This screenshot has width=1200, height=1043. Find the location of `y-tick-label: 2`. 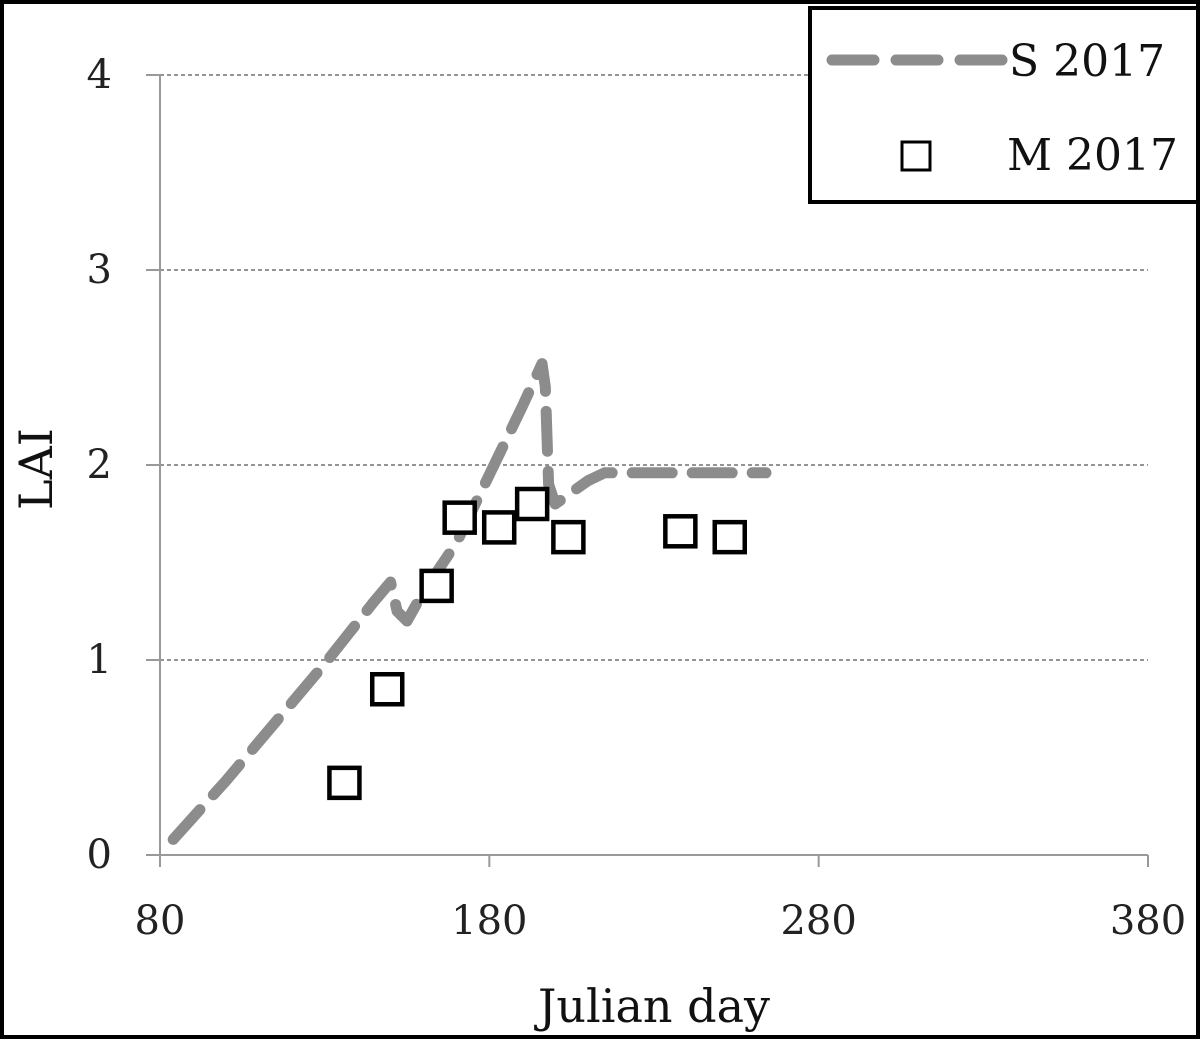

y-tick-label: 2 is located at coordinates (99, 465).